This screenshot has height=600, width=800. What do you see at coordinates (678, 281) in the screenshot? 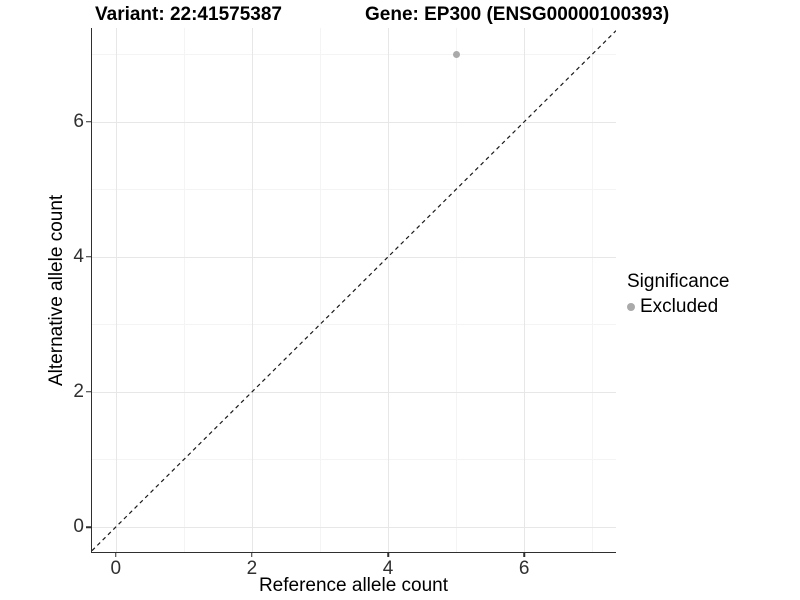
I see `legend-title: Significance` at bounding box center [678, 281].